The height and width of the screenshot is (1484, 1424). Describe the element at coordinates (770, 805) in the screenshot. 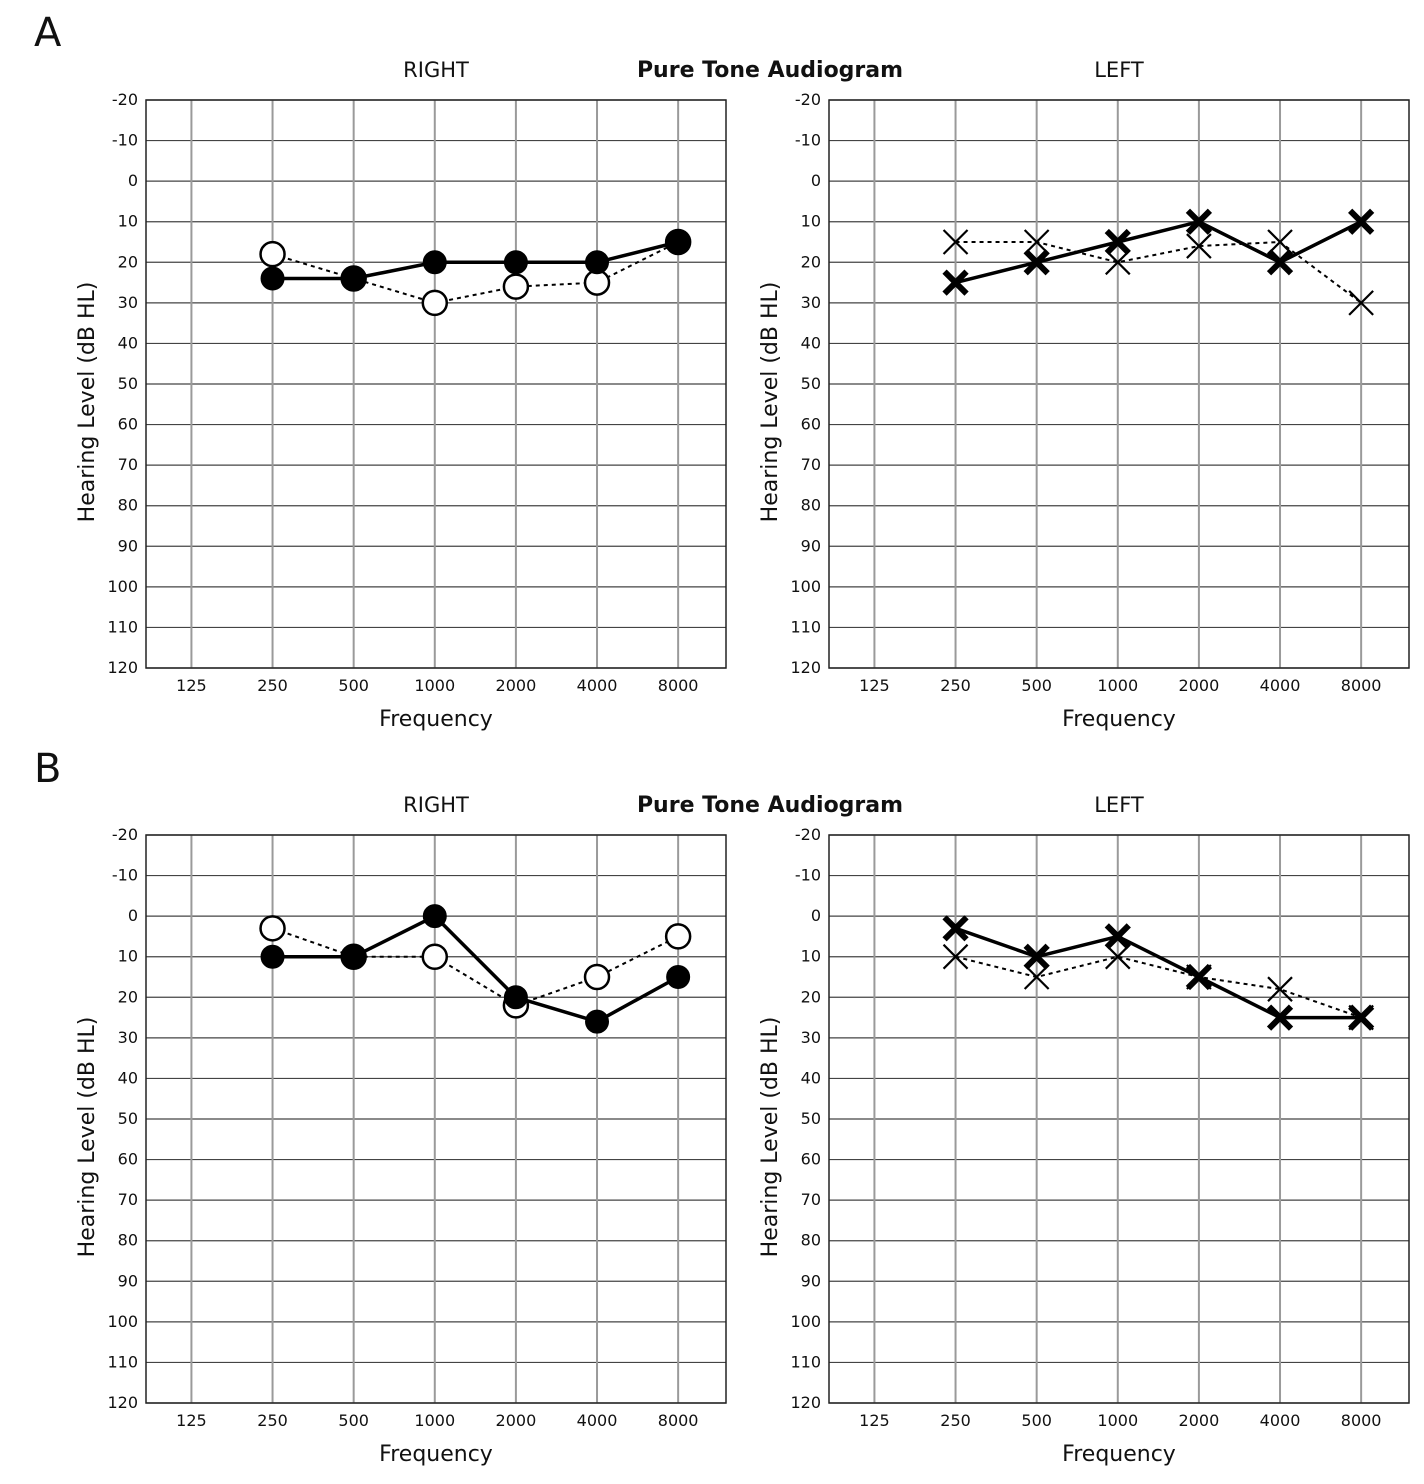

I see `main-title: Pure Tone Audiogram` at that location.